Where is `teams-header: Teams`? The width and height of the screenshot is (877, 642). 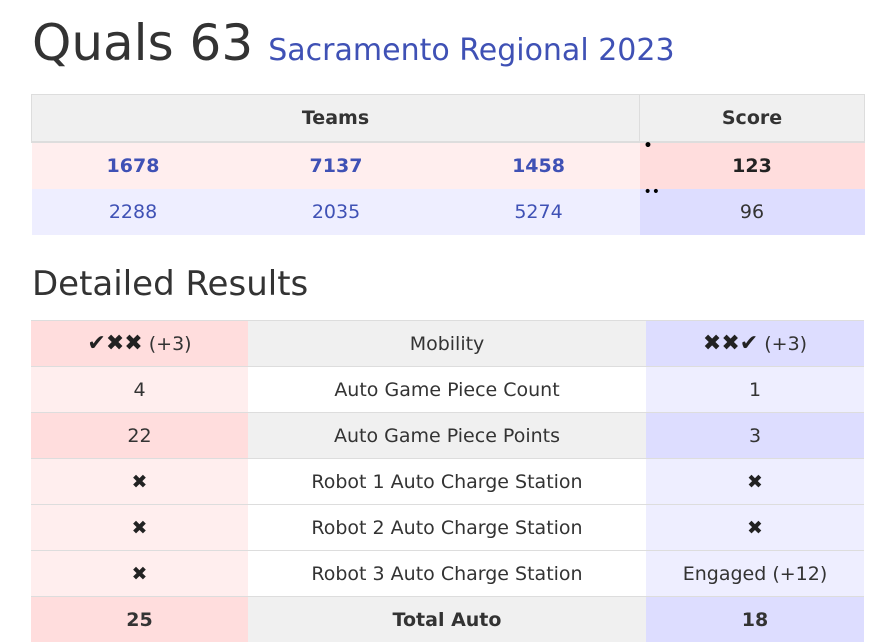 teams-header: Teams is located at coordinates (336, 119).